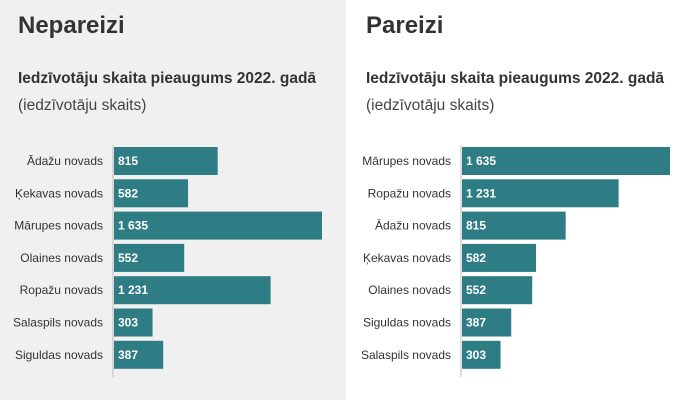 The width and height of the screenshot is (700, 400). What do you see at coordinates (71, 25) in the screenshot?
I see `panel-heading: Nepareizi` at bounding box center [71, 25].